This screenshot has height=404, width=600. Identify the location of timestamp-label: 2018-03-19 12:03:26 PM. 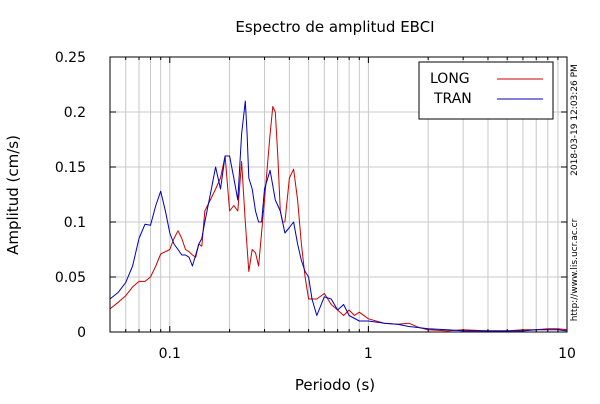
(575, 120).